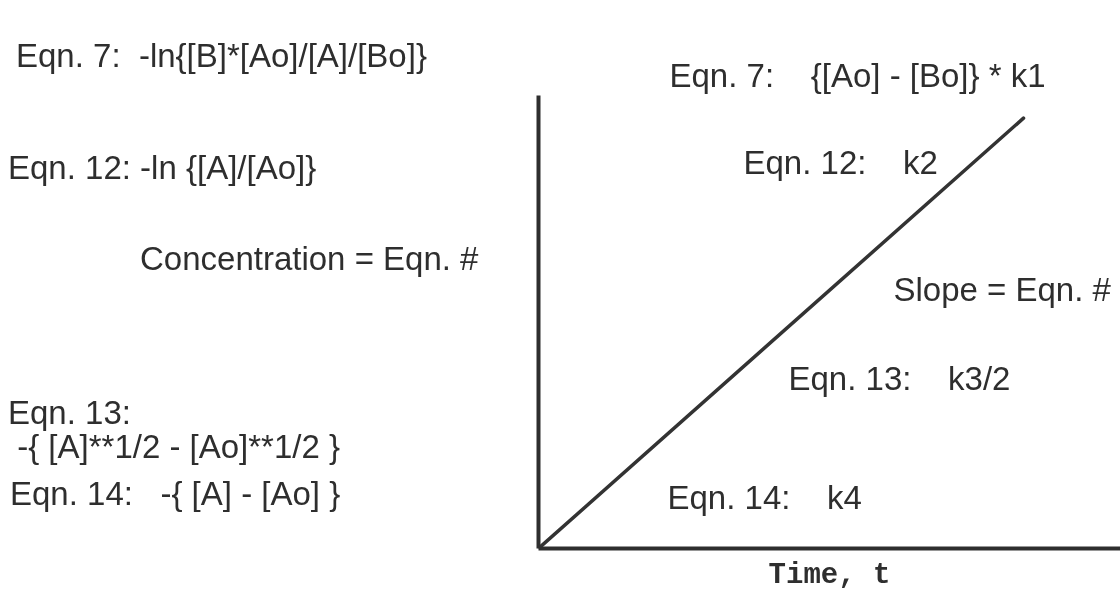  What do you see at coordinates (175, 493) in the screenshot?
I see `annotation: Eqn. 14: -{ [A] - [Ao] }` at bounding box center [175, 493].